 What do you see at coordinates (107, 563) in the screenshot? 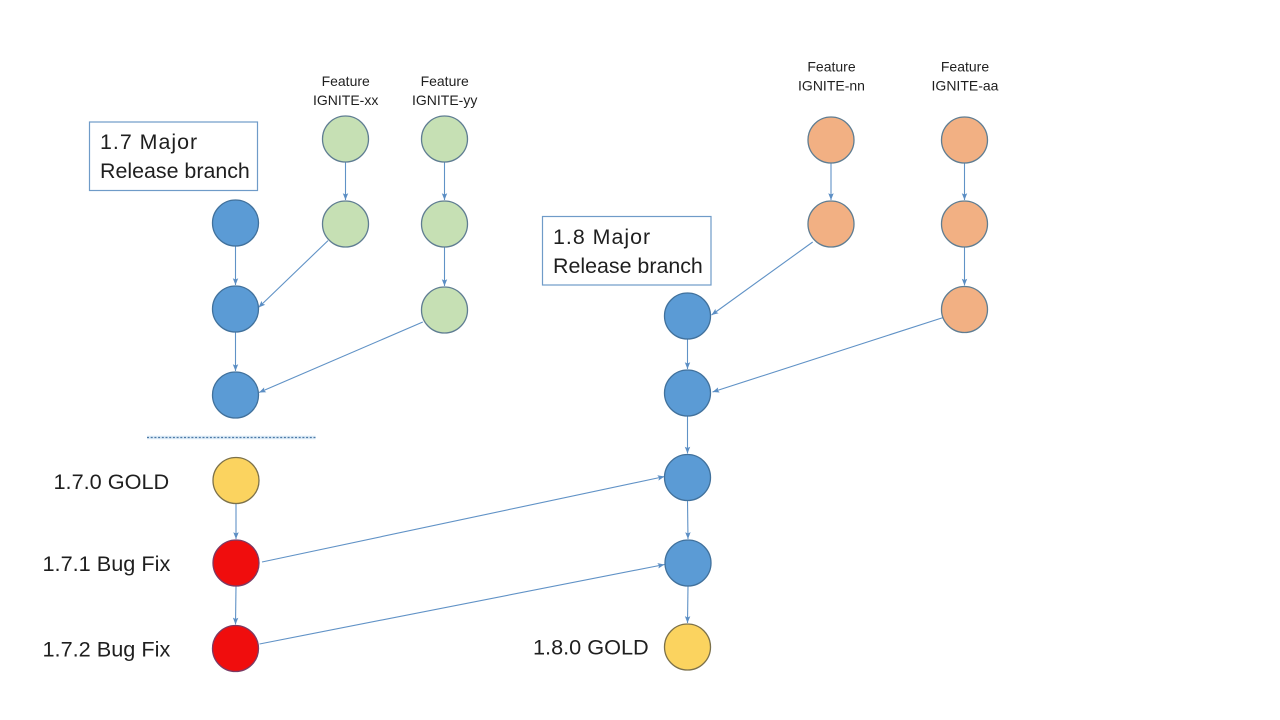
I see `svg-text: 1.7.1 Bug Fix` at bounding box center [107, 563].